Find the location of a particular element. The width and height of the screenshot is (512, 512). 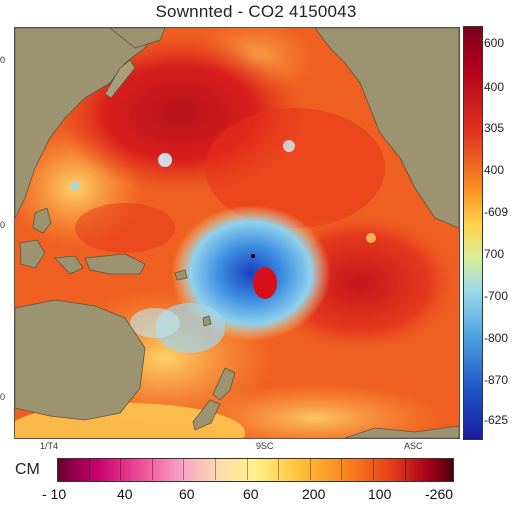

x-tick-label: 9SC is located at coordinates (265, 446).